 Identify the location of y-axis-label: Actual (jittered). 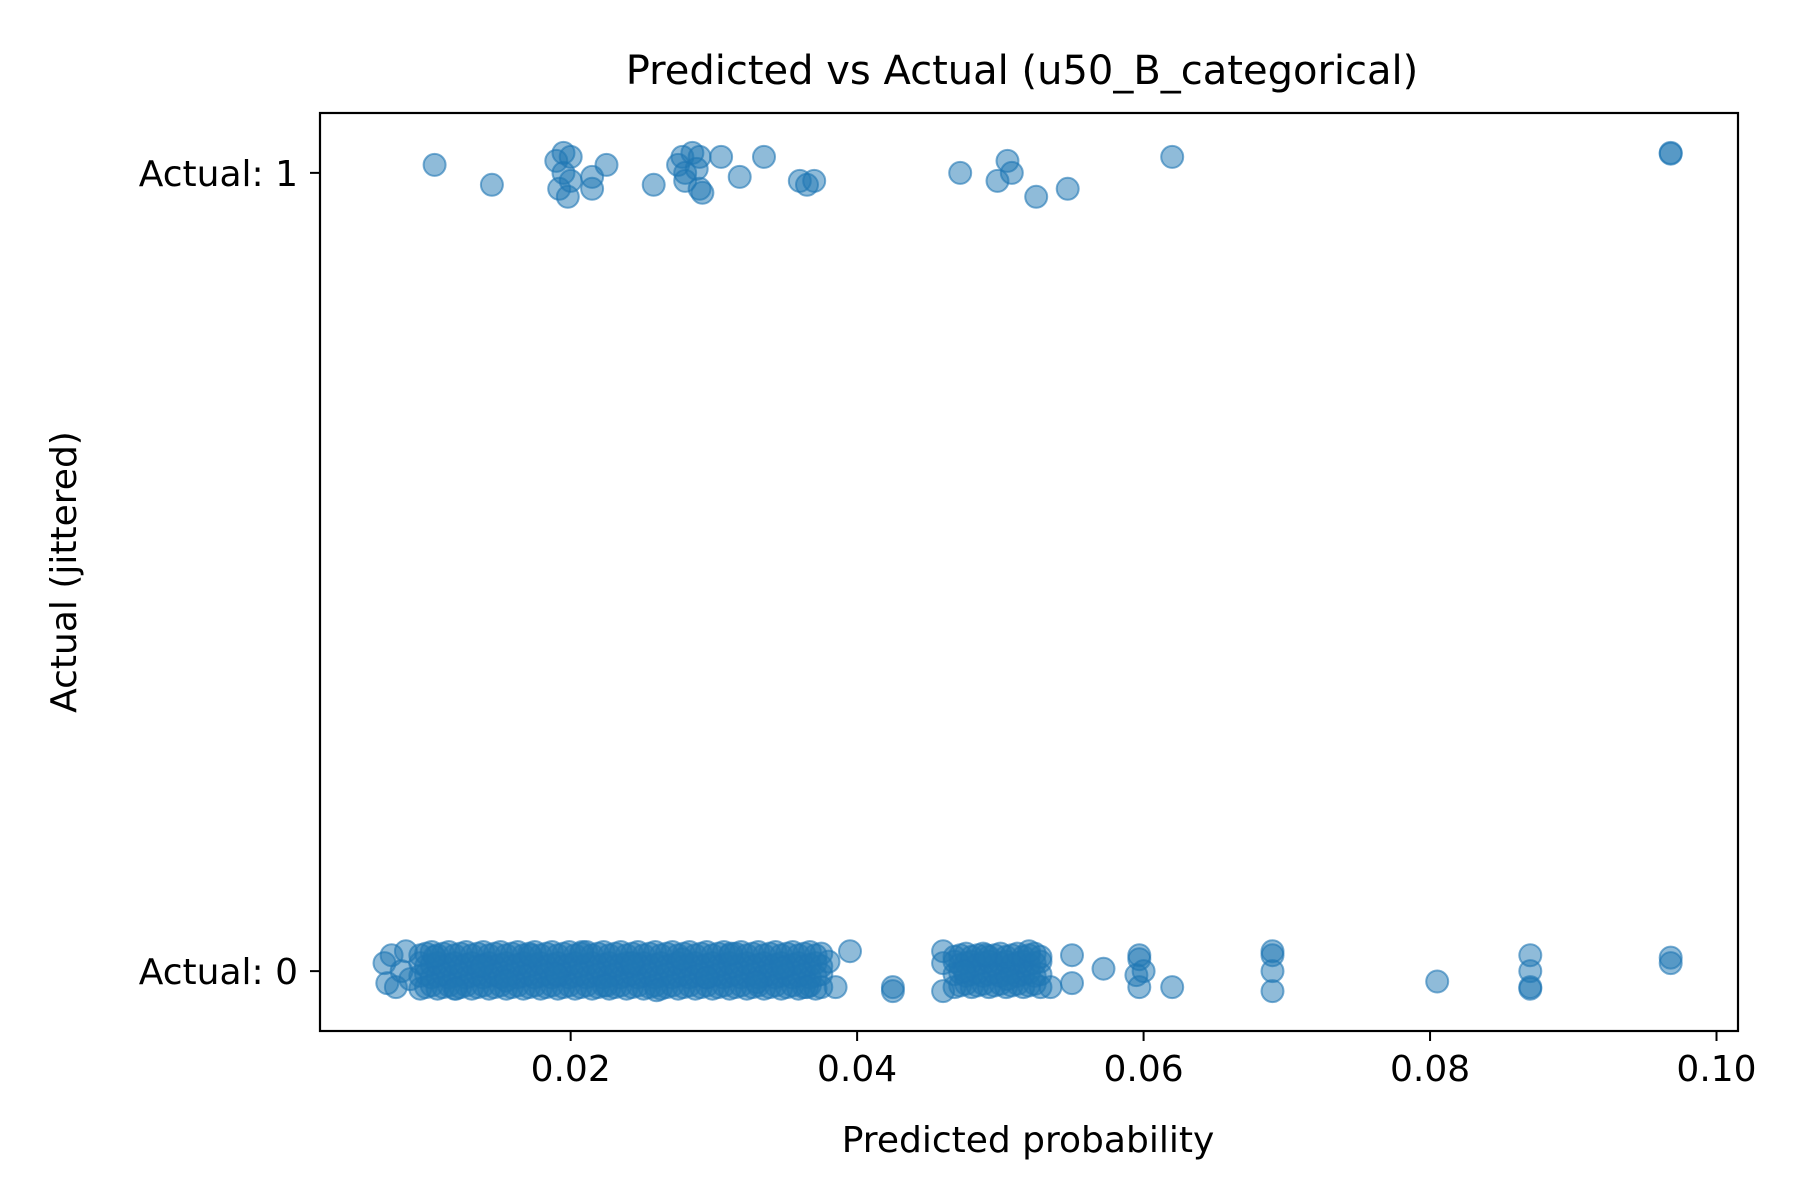
(64, 572).